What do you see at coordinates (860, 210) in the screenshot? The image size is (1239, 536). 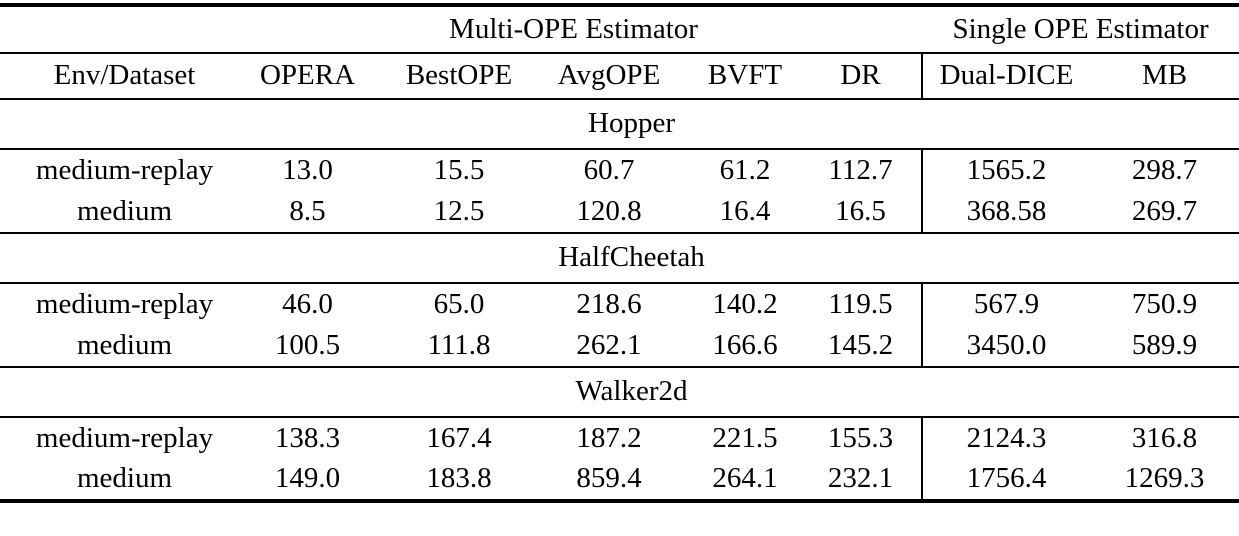 I see `value-cell-dr: 16.5` at bounding box center [860, 210].